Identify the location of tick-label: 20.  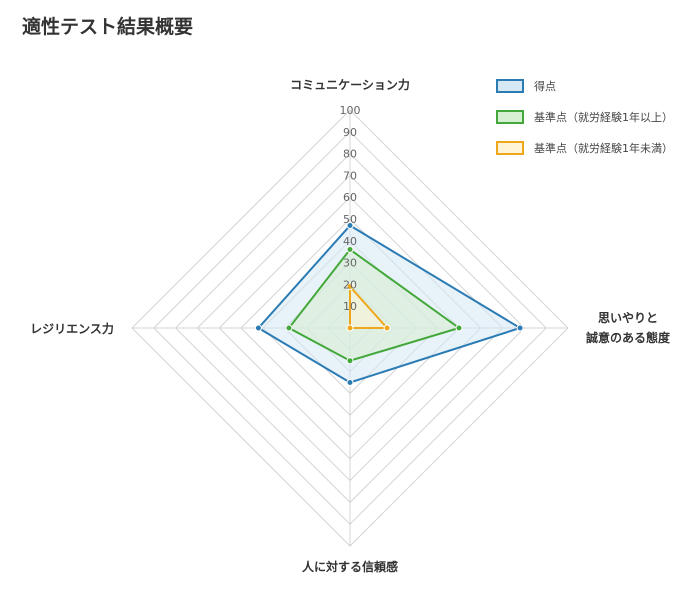
(350, 284).